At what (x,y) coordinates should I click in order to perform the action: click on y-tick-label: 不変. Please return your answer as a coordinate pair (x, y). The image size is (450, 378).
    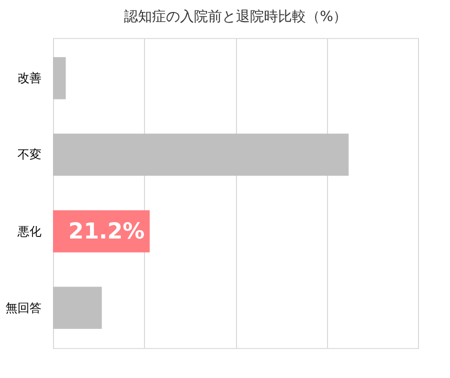
    Looking at the image, I should click on (30, 155).